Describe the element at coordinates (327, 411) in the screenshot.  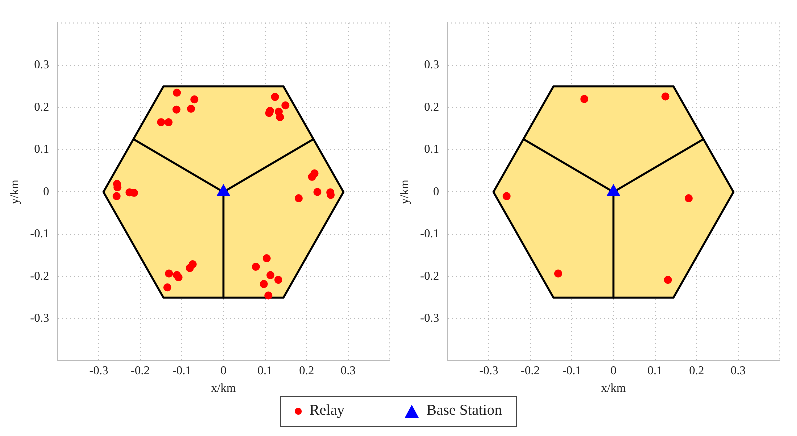
I see `legend-label: Relay` at that location.